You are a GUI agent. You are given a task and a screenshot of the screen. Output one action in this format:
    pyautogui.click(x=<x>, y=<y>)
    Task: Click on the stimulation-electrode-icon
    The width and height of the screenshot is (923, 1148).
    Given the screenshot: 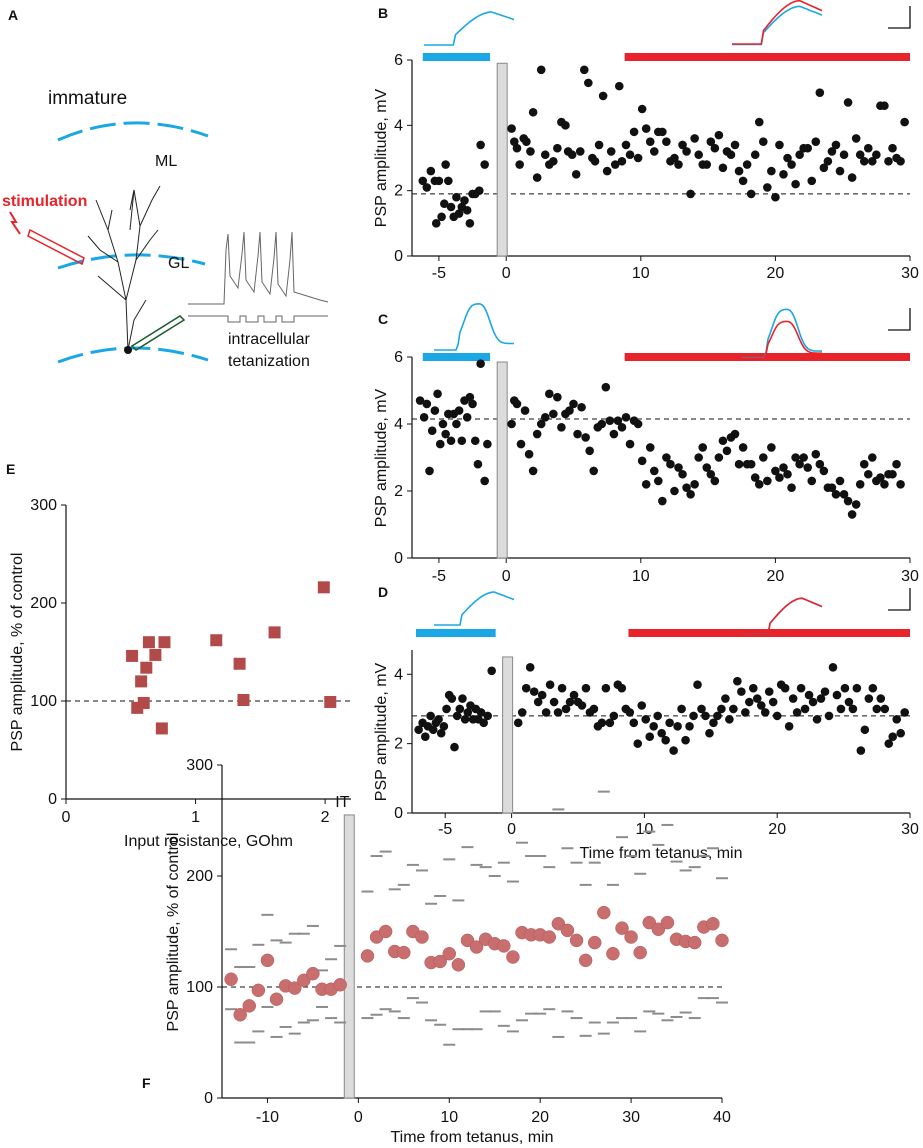 What is the action you would take?
    pyautogui.click(x=56, y=247)
    